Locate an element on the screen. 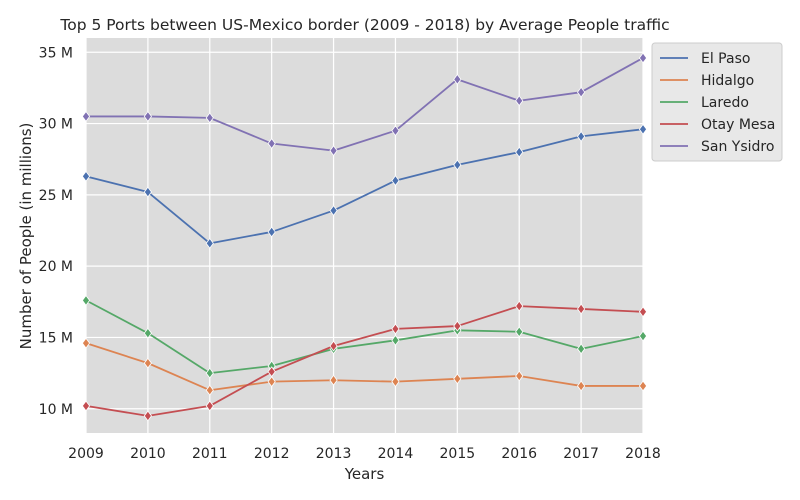  x-tick-label: 2017 is located at coordinates (581, 454).